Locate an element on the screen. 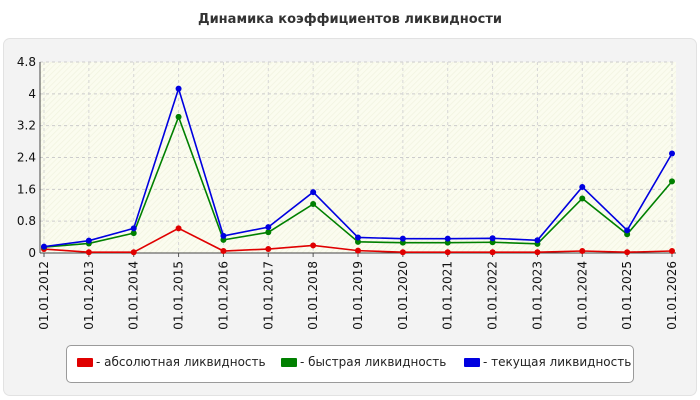 Image resolution: width=700 pixels, height=400 pixels. y-tick-label: 4 is located at coordinates (32, 94).